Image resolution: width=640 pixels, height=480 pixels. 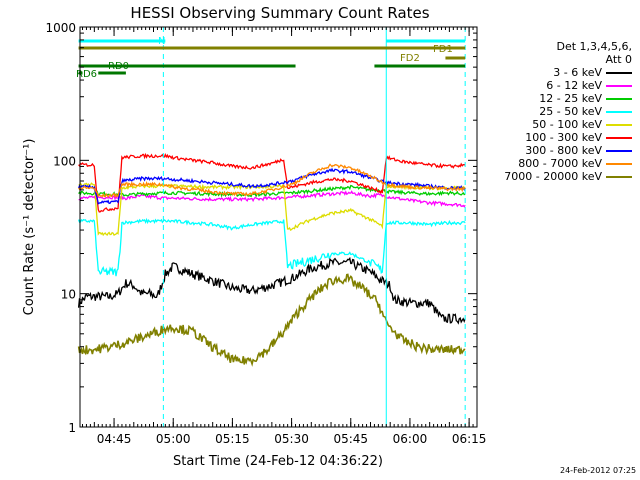 What do you see at coordinates (271, 247) in the screenshot?
I see `series-line-25-50-kev` at bounding box center [271, 247].